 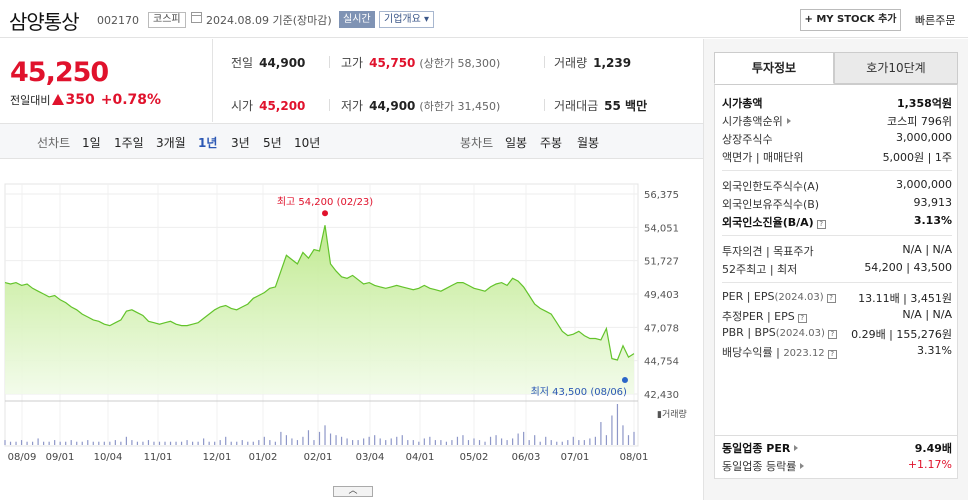 What do you see at coordinates (208, 143) in the screenshot?
I see `tab-1y: 1년` at bounding box center [208, 143].